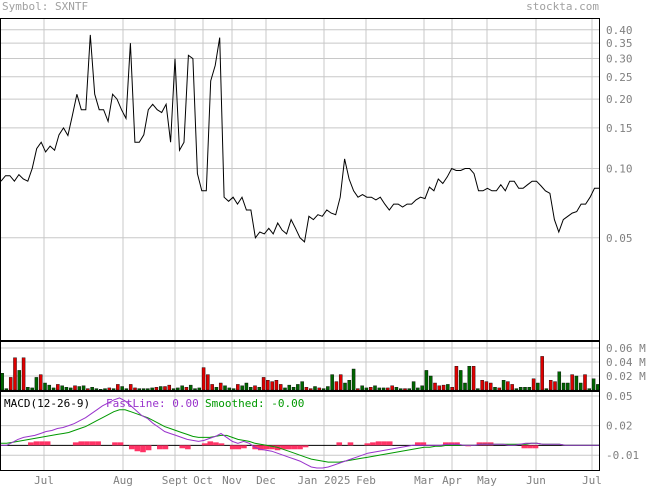  What do you see at coordinates (487, 480) in the screenshot?
I see `x-tick-label: May` at bounding box center [487, 480].